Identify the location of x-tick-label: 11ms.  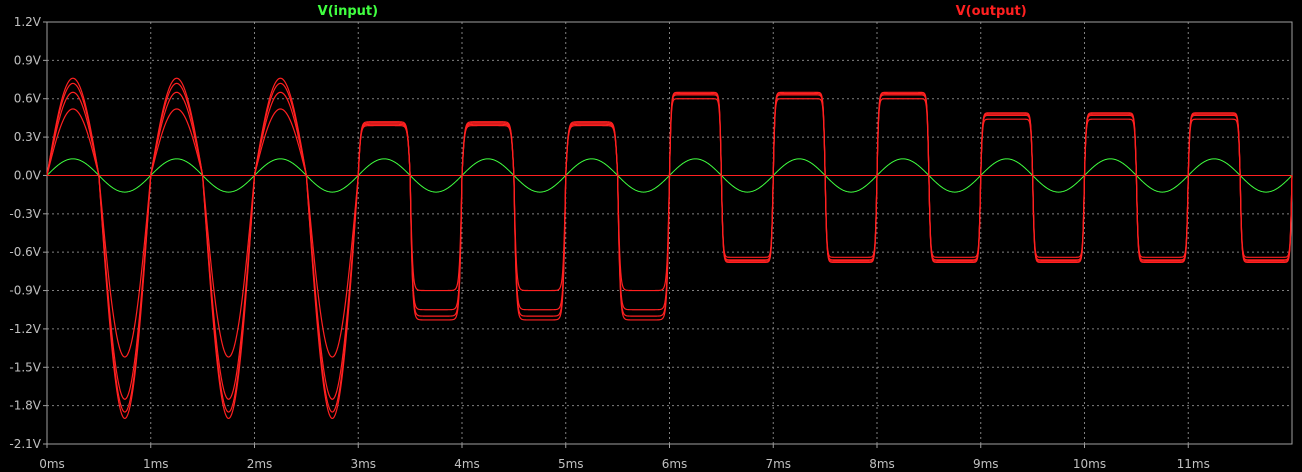
(1193, 464).